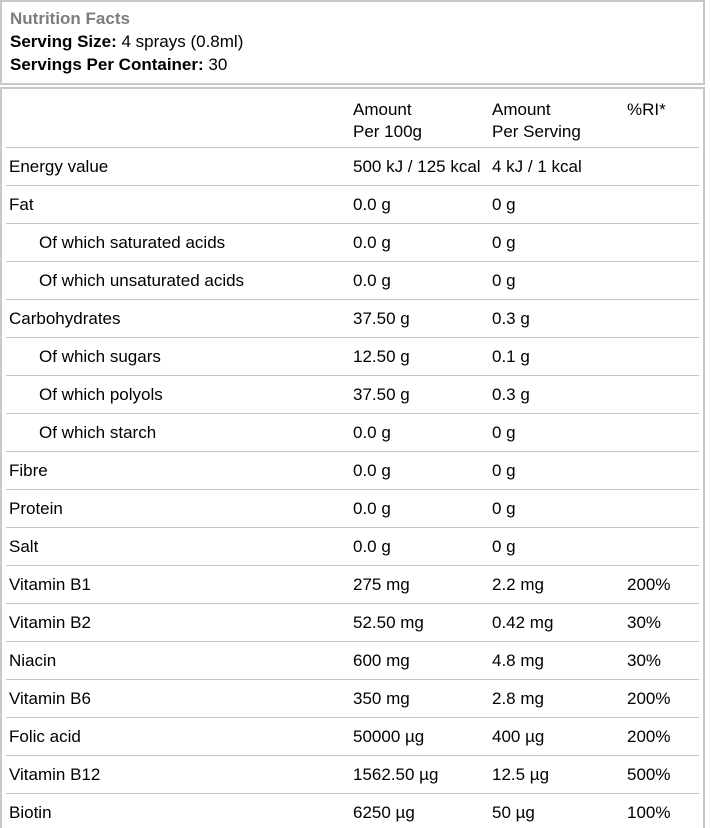  What do you see at coordinates (649, 812) in the screenshot?
I see `row-ri: 100%` at bounding box center [649, 812].